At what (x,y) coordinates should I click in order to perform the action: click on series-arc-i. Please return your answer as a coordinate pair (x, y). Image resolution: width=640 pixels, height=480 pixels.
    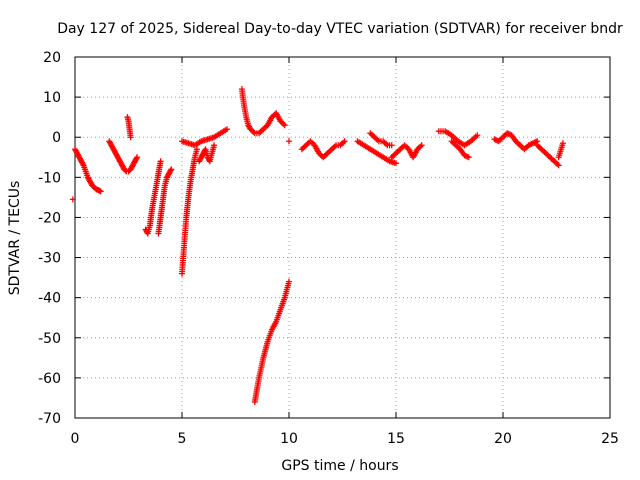
    Looking at the image, I should click on (263, 111).